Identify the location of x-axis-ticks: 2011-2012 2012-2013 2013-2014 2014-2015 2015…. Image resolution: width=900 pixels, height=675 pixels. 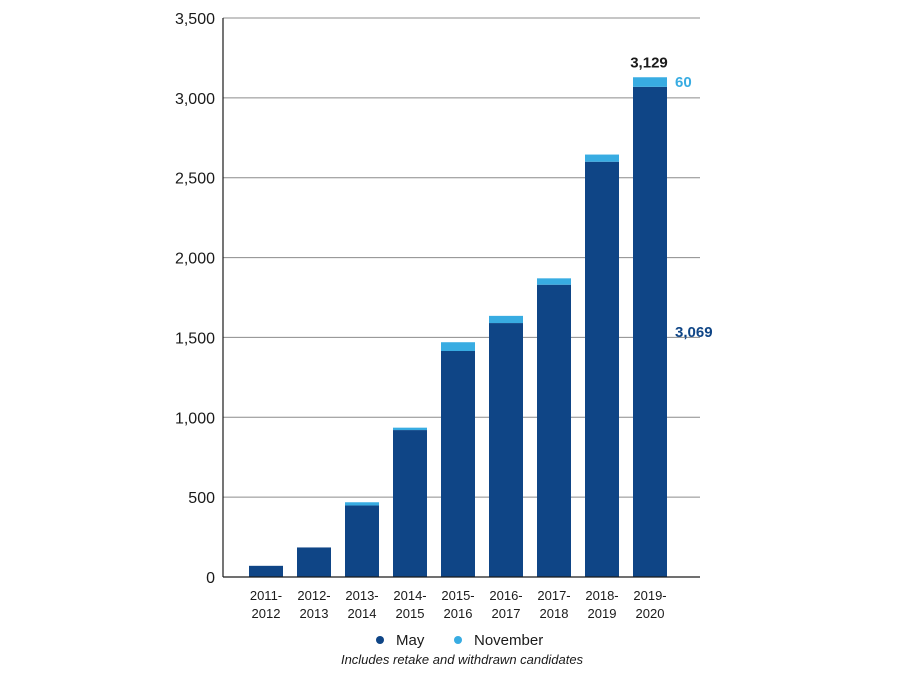
(458, 604).